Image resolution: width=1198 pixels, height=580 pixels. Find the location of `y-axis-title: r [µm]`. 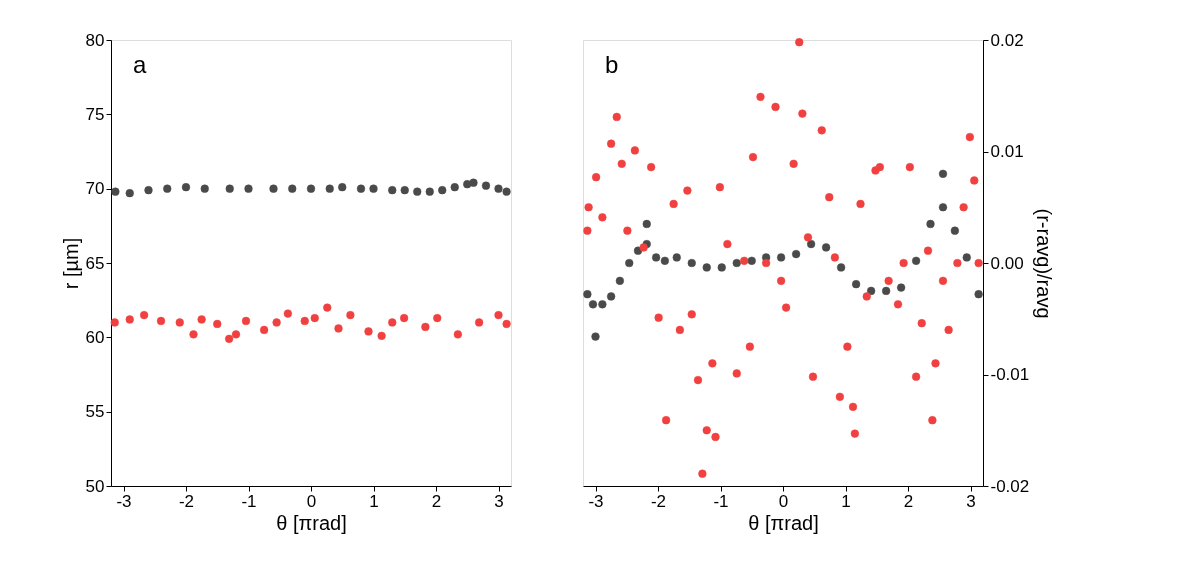

y-axis-title: r [µm] is located at coordinates (70, 263).